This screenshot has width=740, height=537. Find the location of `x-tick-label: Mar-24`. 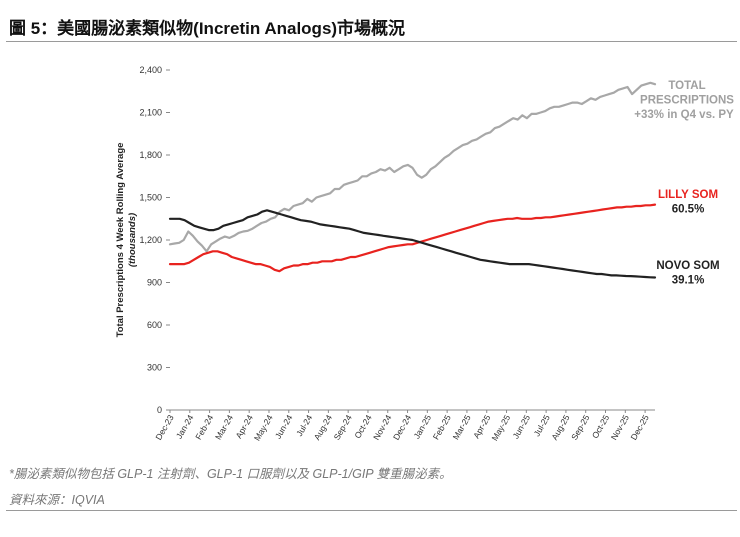

x-tick-label: Mar-24 is located at coordinates (224, 427).